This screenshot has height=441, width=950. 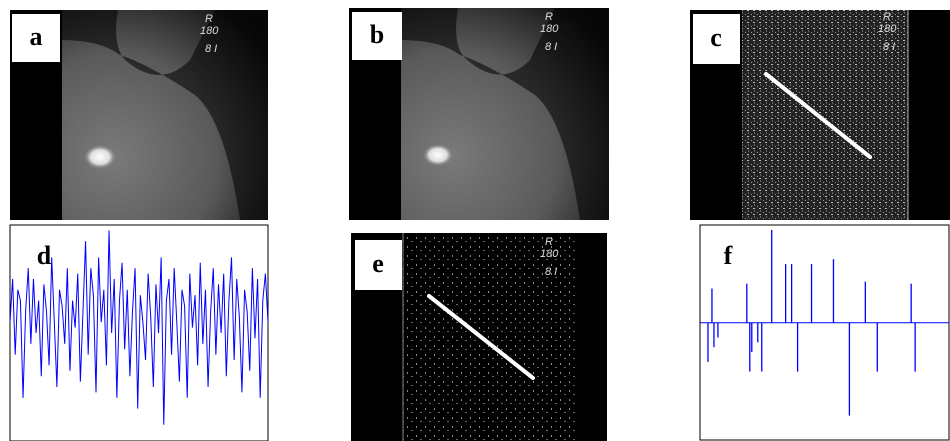 What do you see at coordinates (378, 263) in the screenshot?
I see `panel-label: e` at bounding box center [378, 263].